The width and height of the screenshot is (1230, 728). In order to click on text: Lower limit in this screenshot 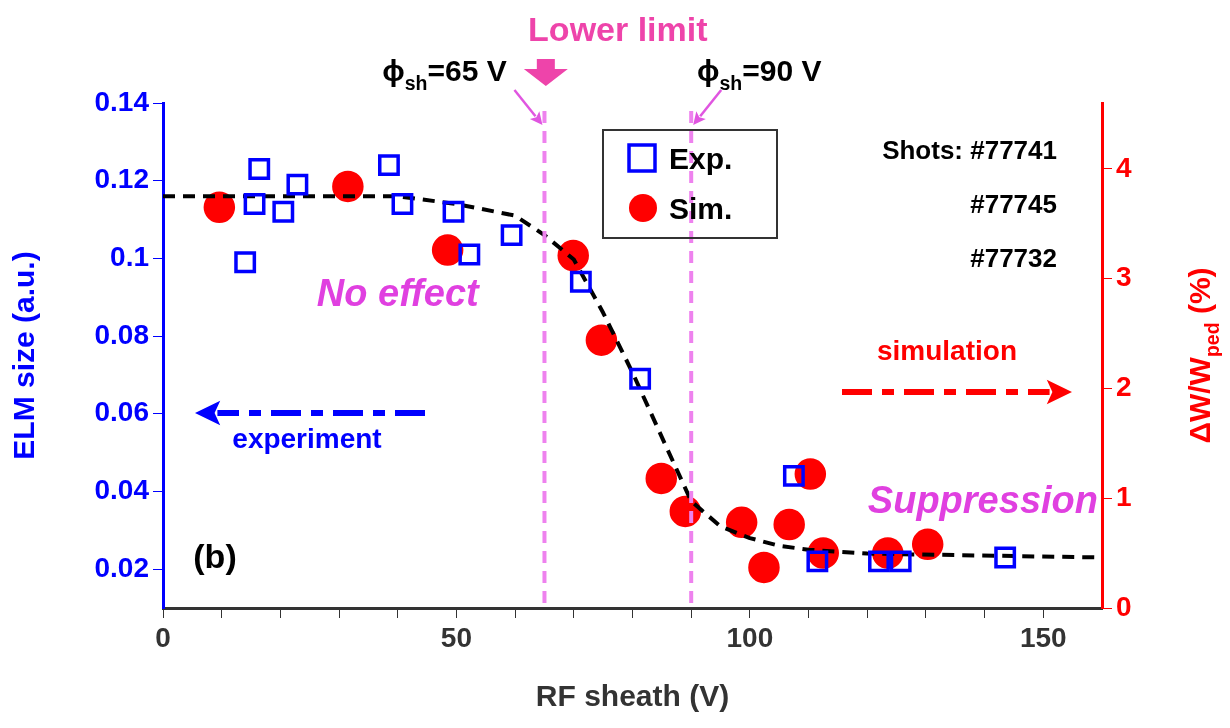, I will do `click(618, 29)`.